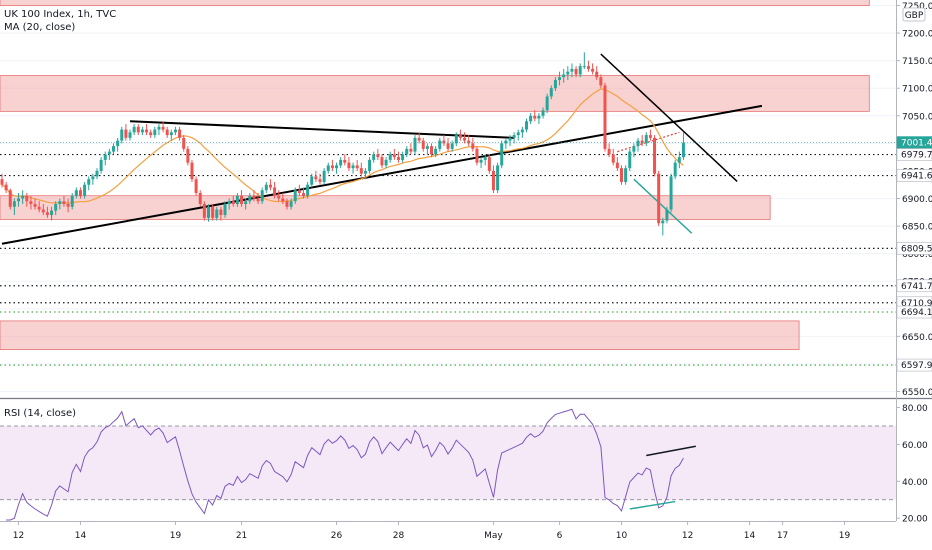 Image resolution: width=932 pixels, height=550 pixels. What do you see at coordinates (915, 520) in the screenshot?
I see `rsi-tick-label: 20.00` at bounding box center [915, 520].